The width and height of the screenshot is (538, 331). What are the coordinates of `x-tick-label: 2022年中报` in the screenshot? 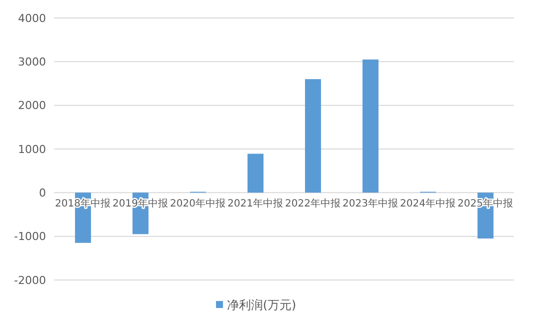 It's located at (312, 204).